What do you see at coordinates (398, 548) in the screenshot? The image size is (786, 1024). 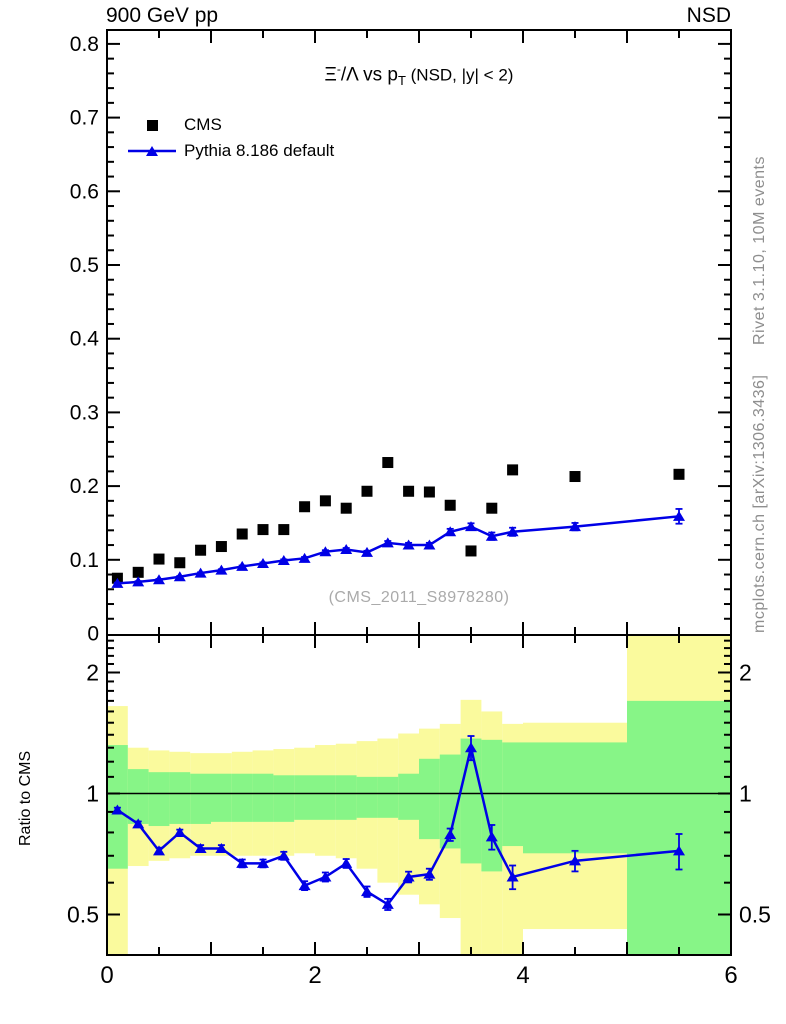 I see `series-pythia-8-186-default` at bounding box center [398, 548].